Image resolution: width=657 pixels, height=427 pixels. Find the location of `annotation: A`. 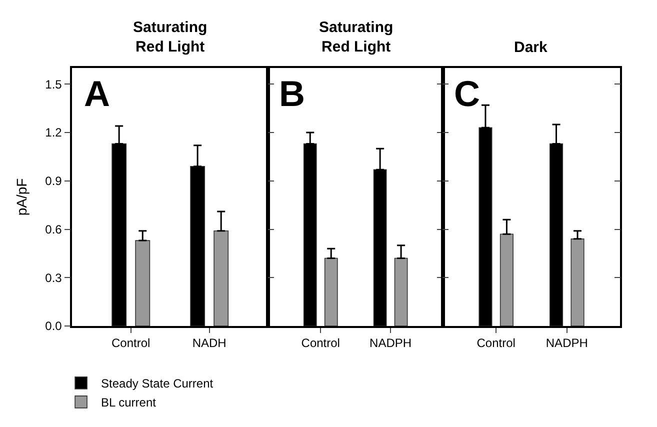

annotation: A is located at coordinates (97, 93).